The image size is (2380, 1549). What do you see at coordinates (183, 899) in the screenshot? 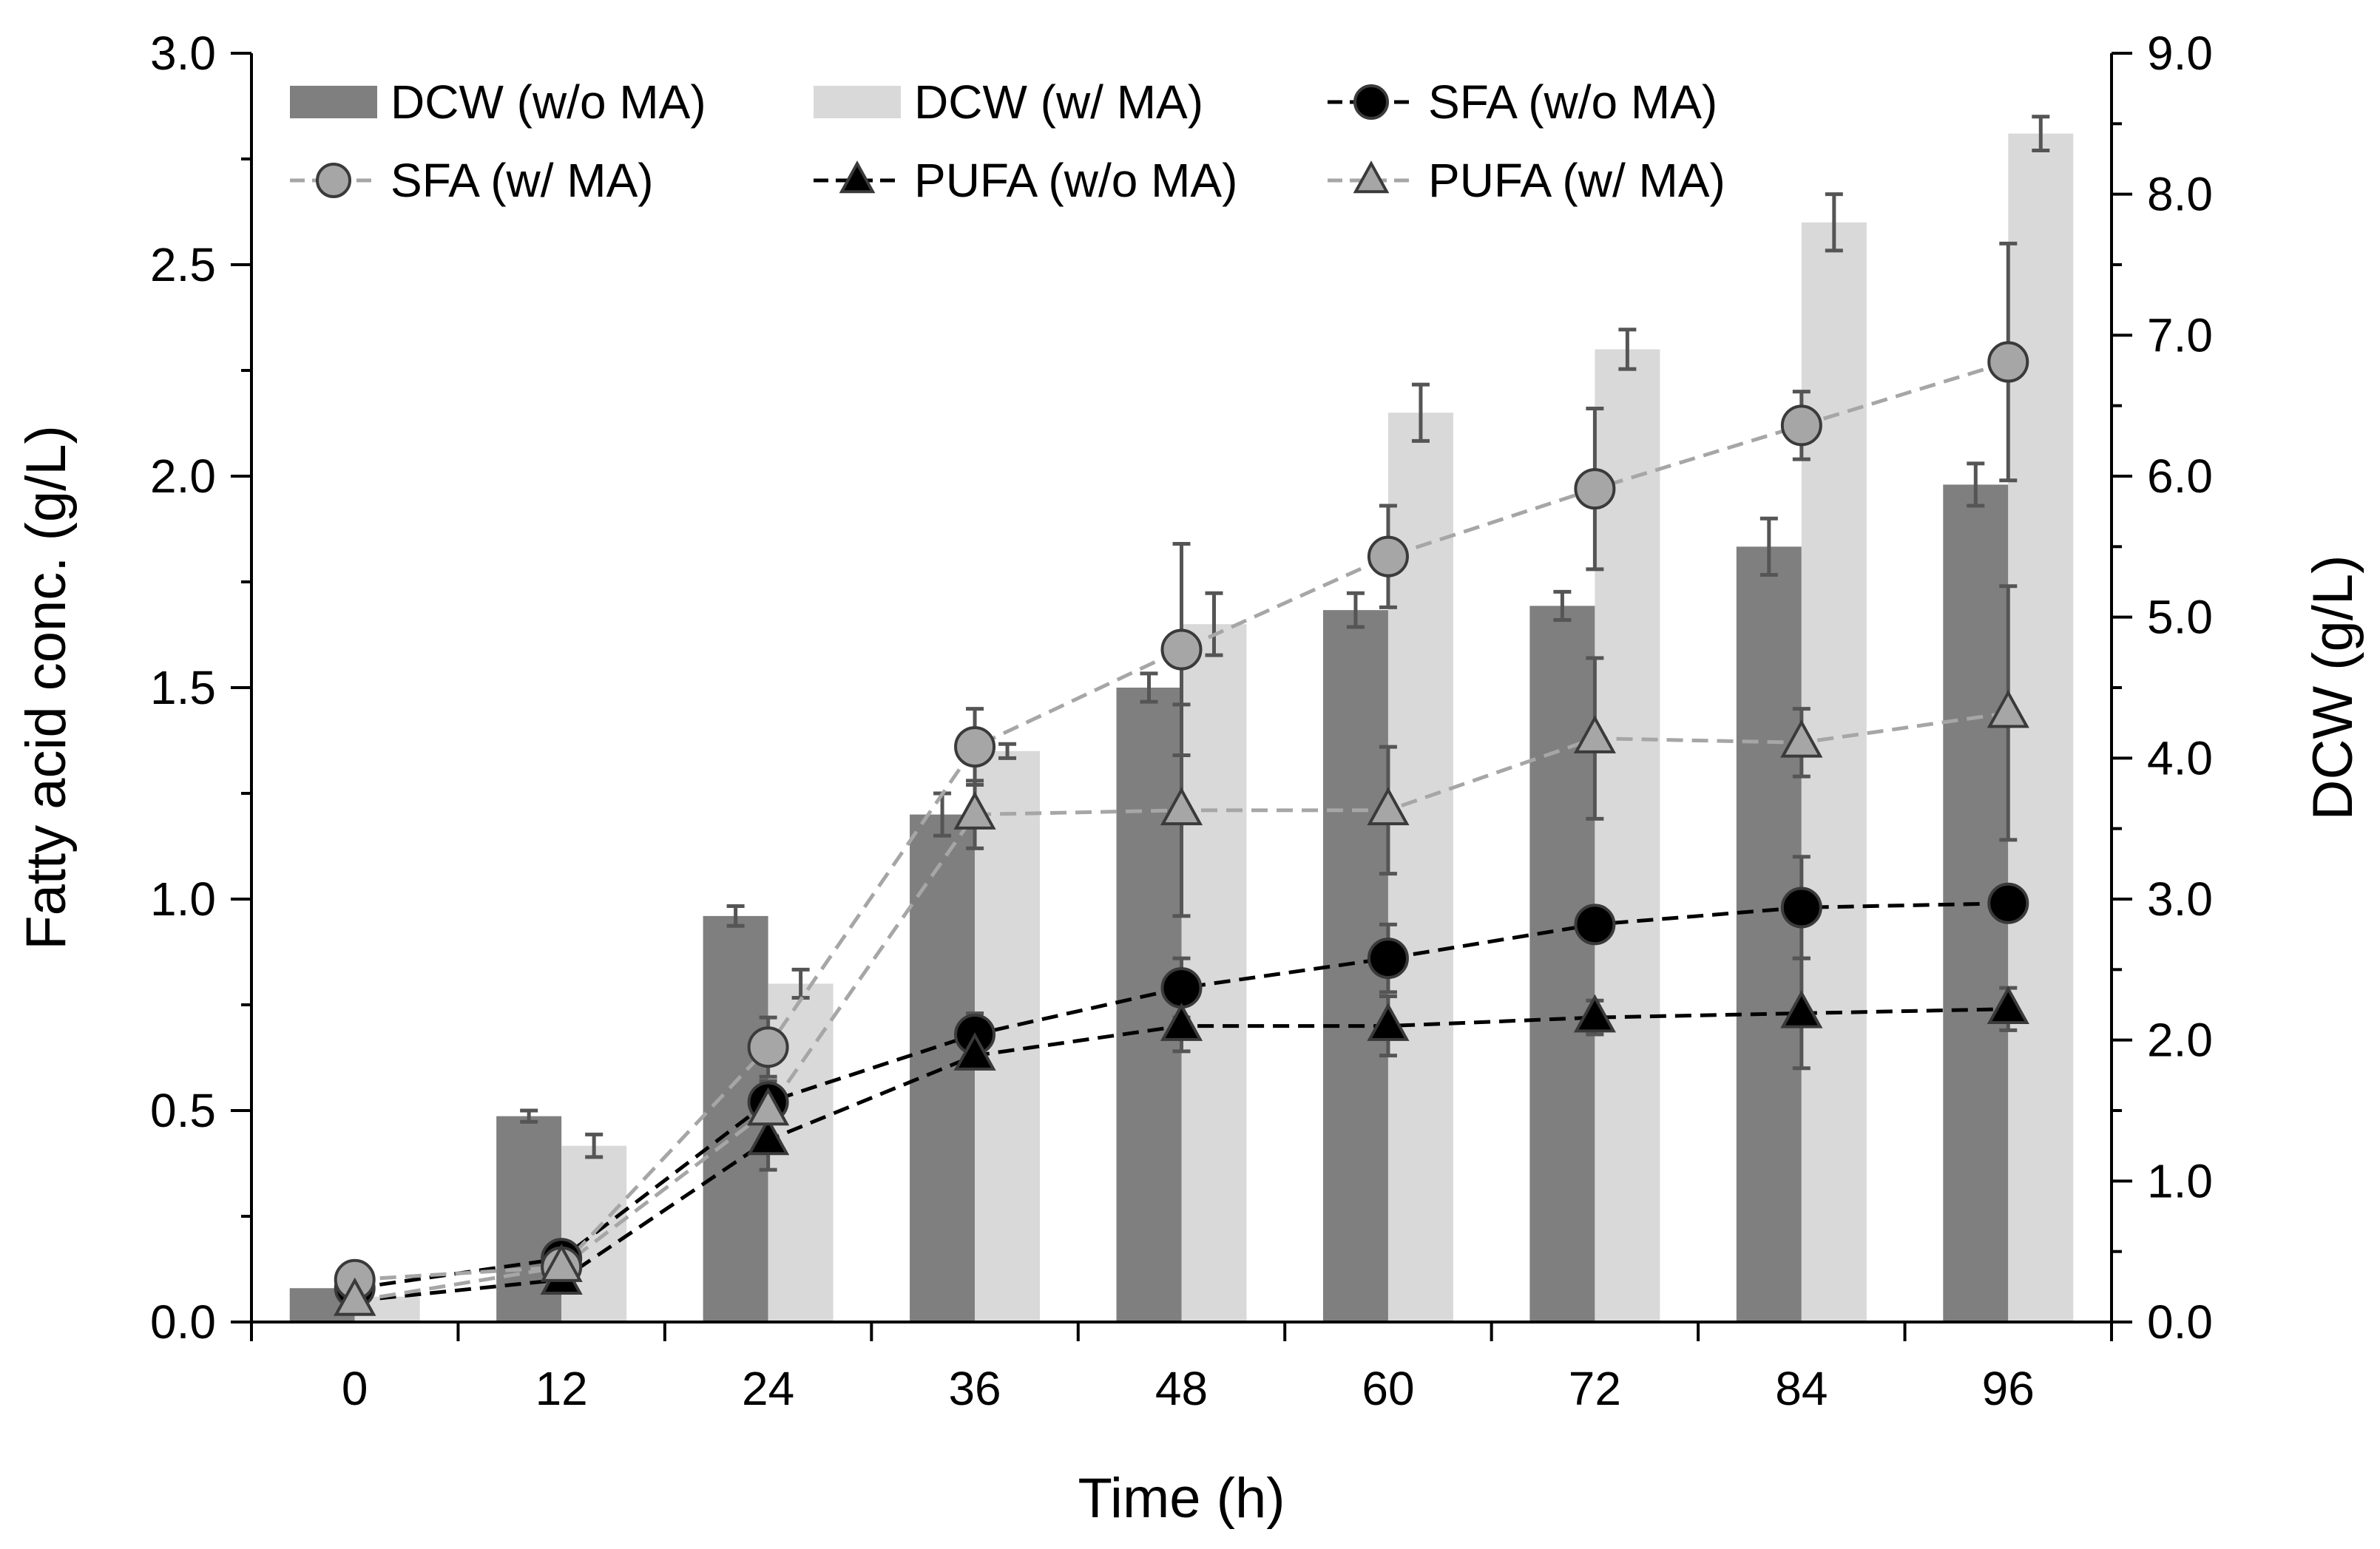
I see `y-tick-label: 1.0` at bounding box center [183, 899].